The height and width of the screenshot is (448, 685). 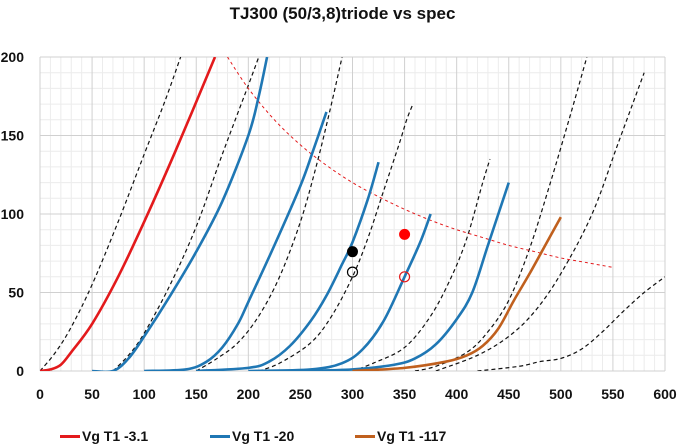 I want to click on x-tick-label: 450, so click(x=509, y=394).